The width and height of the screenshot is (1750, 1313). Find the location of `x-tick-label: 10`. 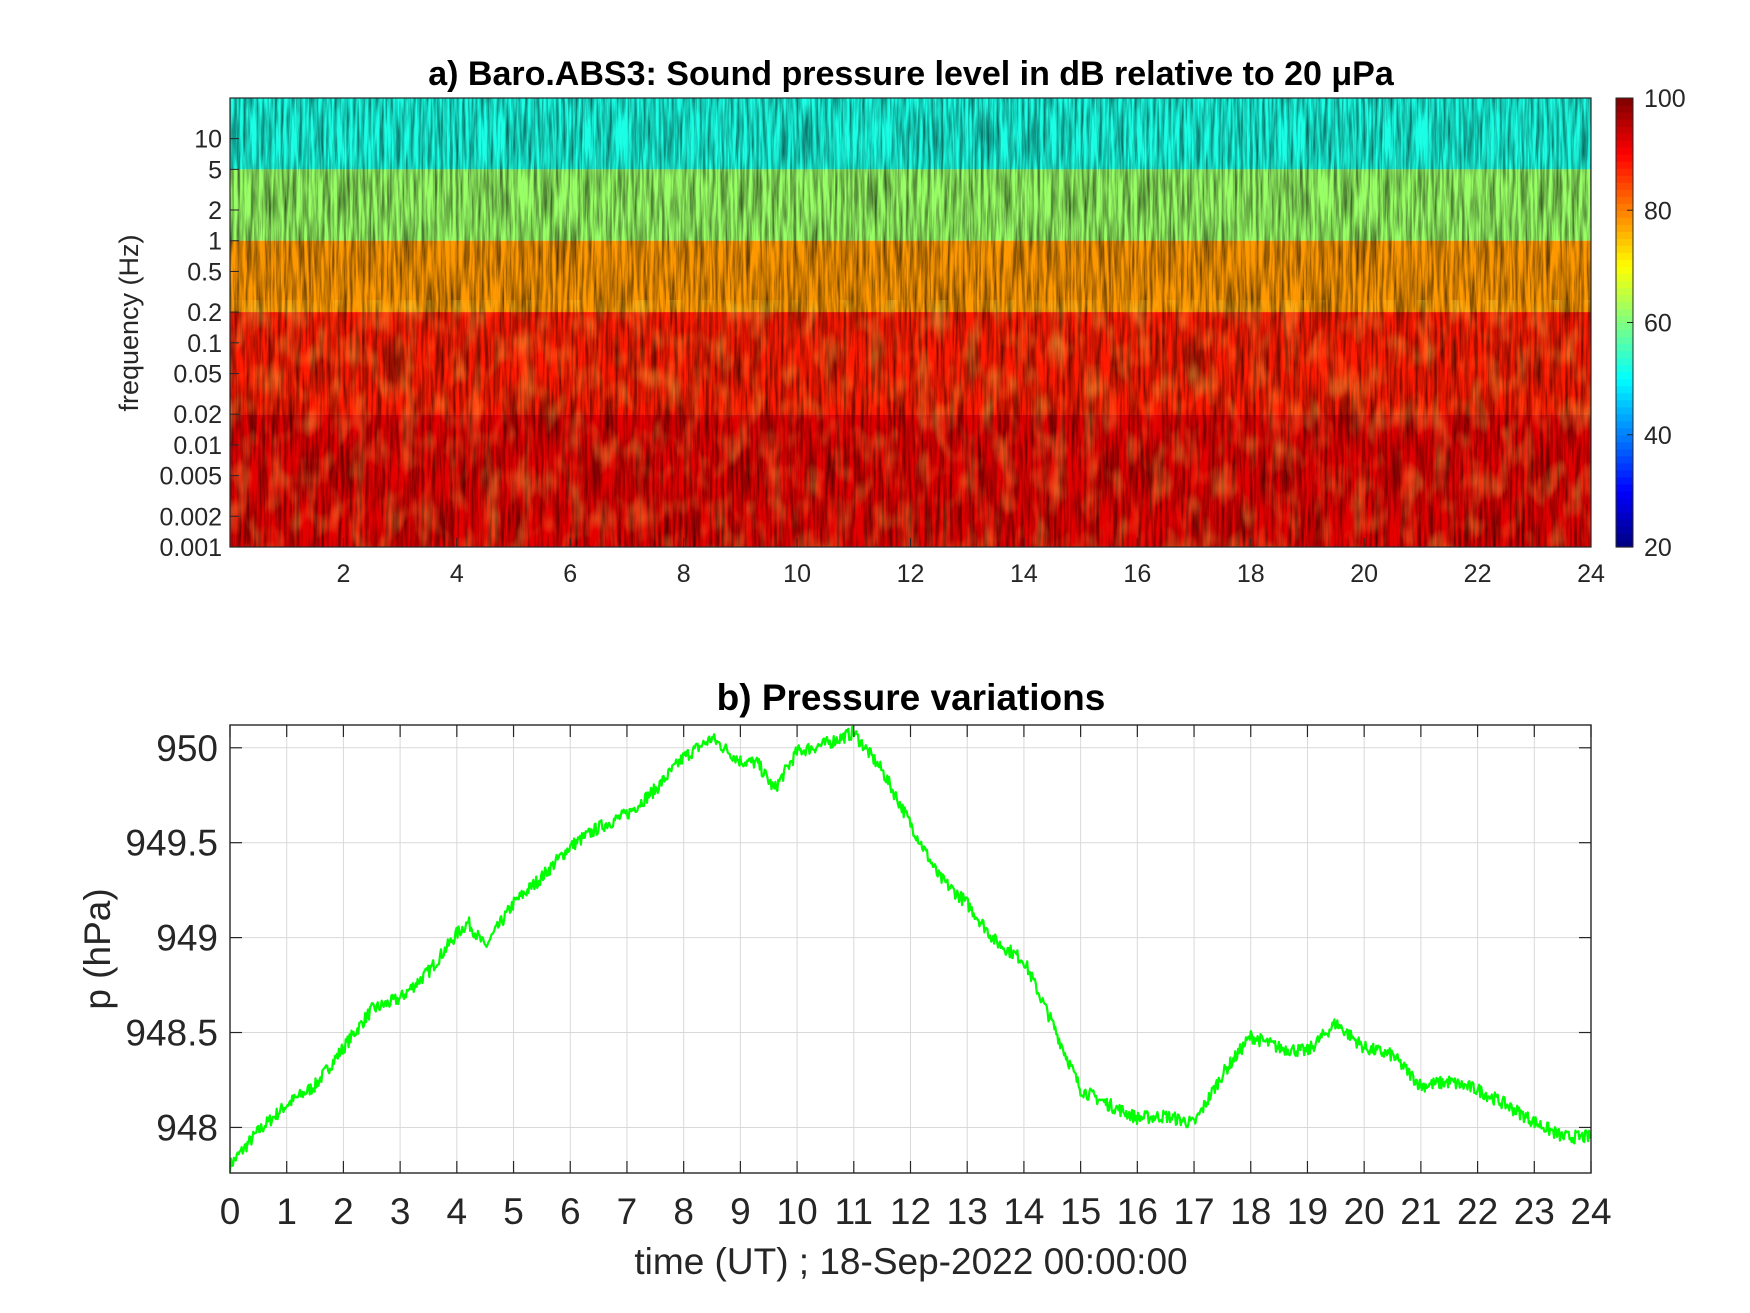

x-tick-label: 10 is located at coordinates (797, 1211).